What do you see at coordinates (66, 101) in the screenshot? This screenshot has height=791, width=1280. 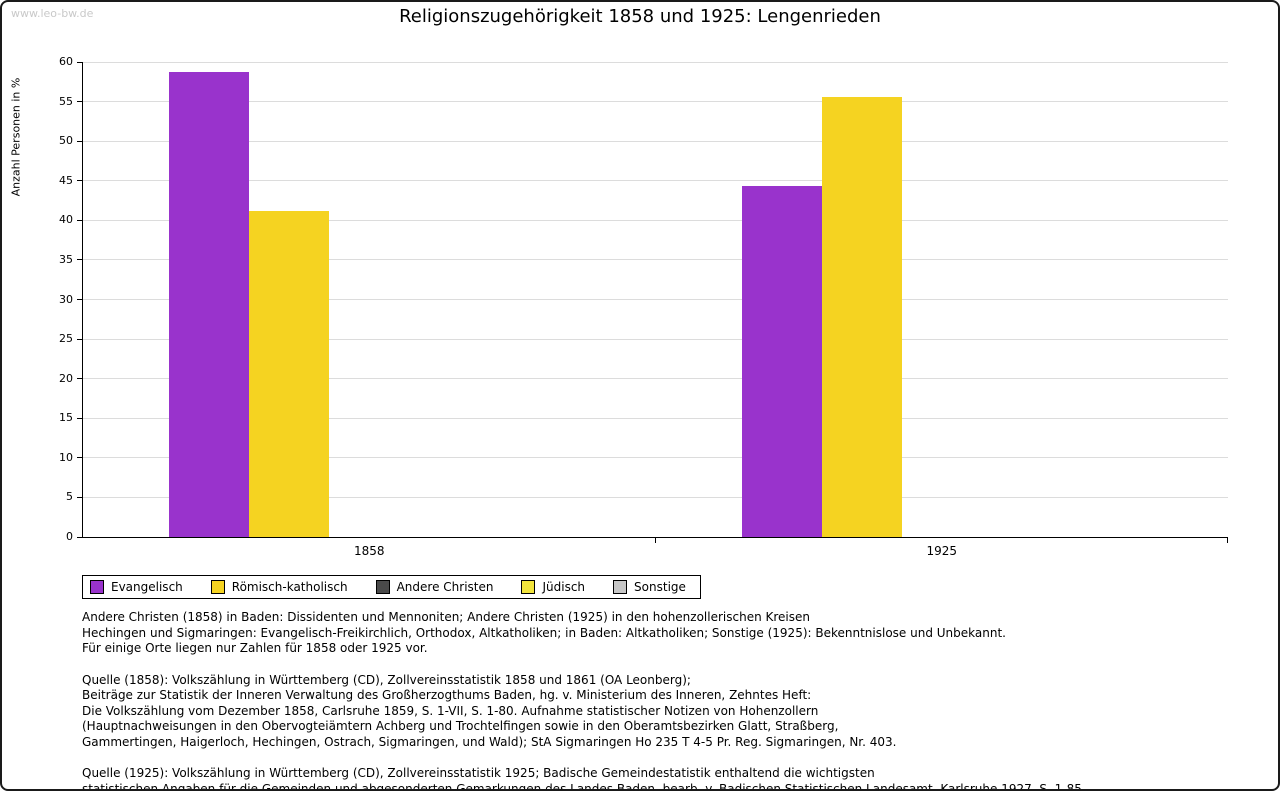 I see `y-tick-label: 55` at bounding box center [66, 101].